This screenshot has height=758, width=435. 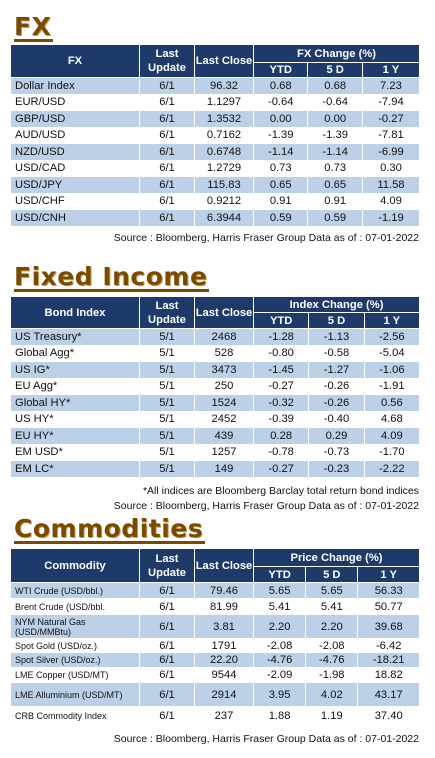 I want to click on fi-header-5d: 5 D, so click(x=336, y=320).